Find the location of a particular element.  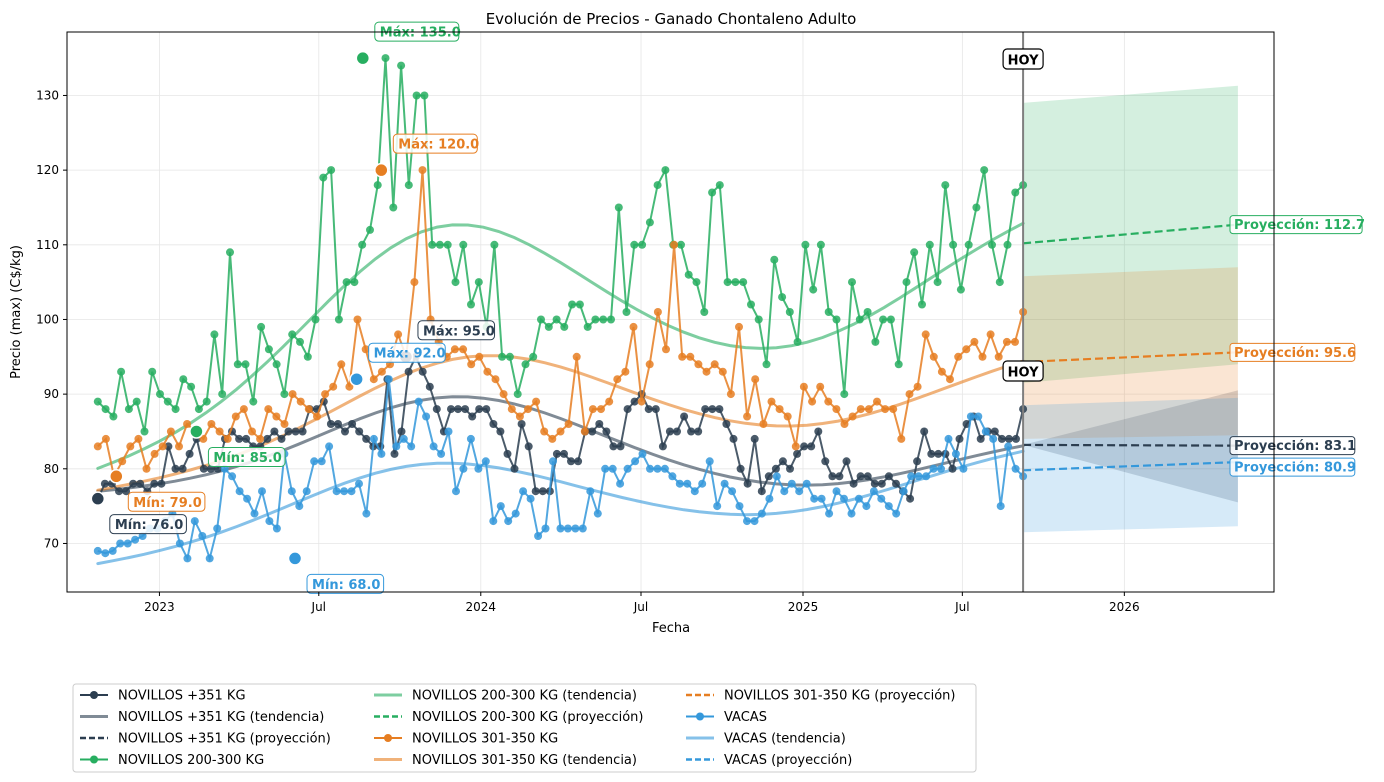

legend-item: VACAS (tendencia) is located at coordinates (766, 739).